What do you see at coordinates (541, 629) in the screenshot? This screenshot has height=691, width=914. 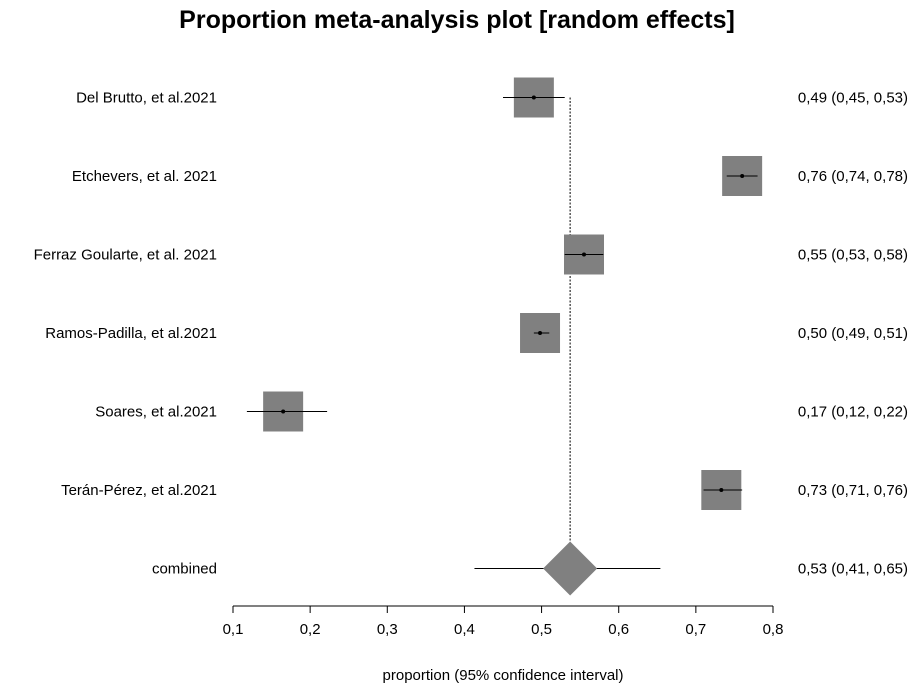 I see `x-tick-label: 0,5` at bounding box center [541, 629].